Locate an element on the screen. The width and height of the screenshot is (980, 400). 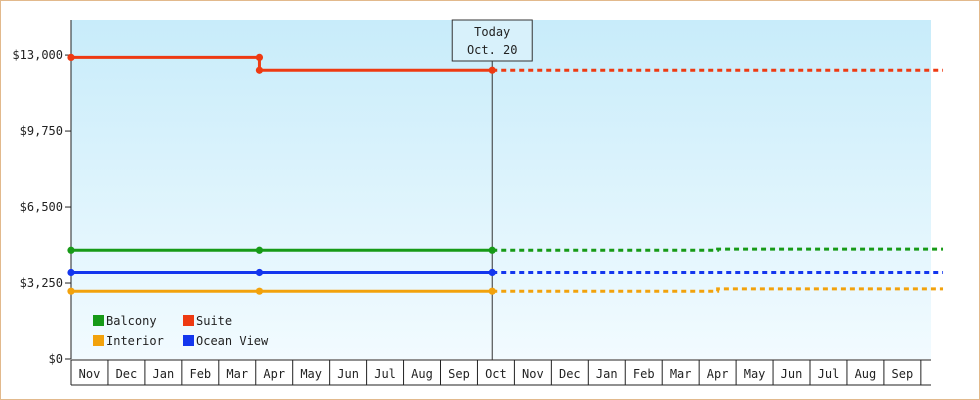
legend-label: Ocean View is located at coordinates (232, 341).